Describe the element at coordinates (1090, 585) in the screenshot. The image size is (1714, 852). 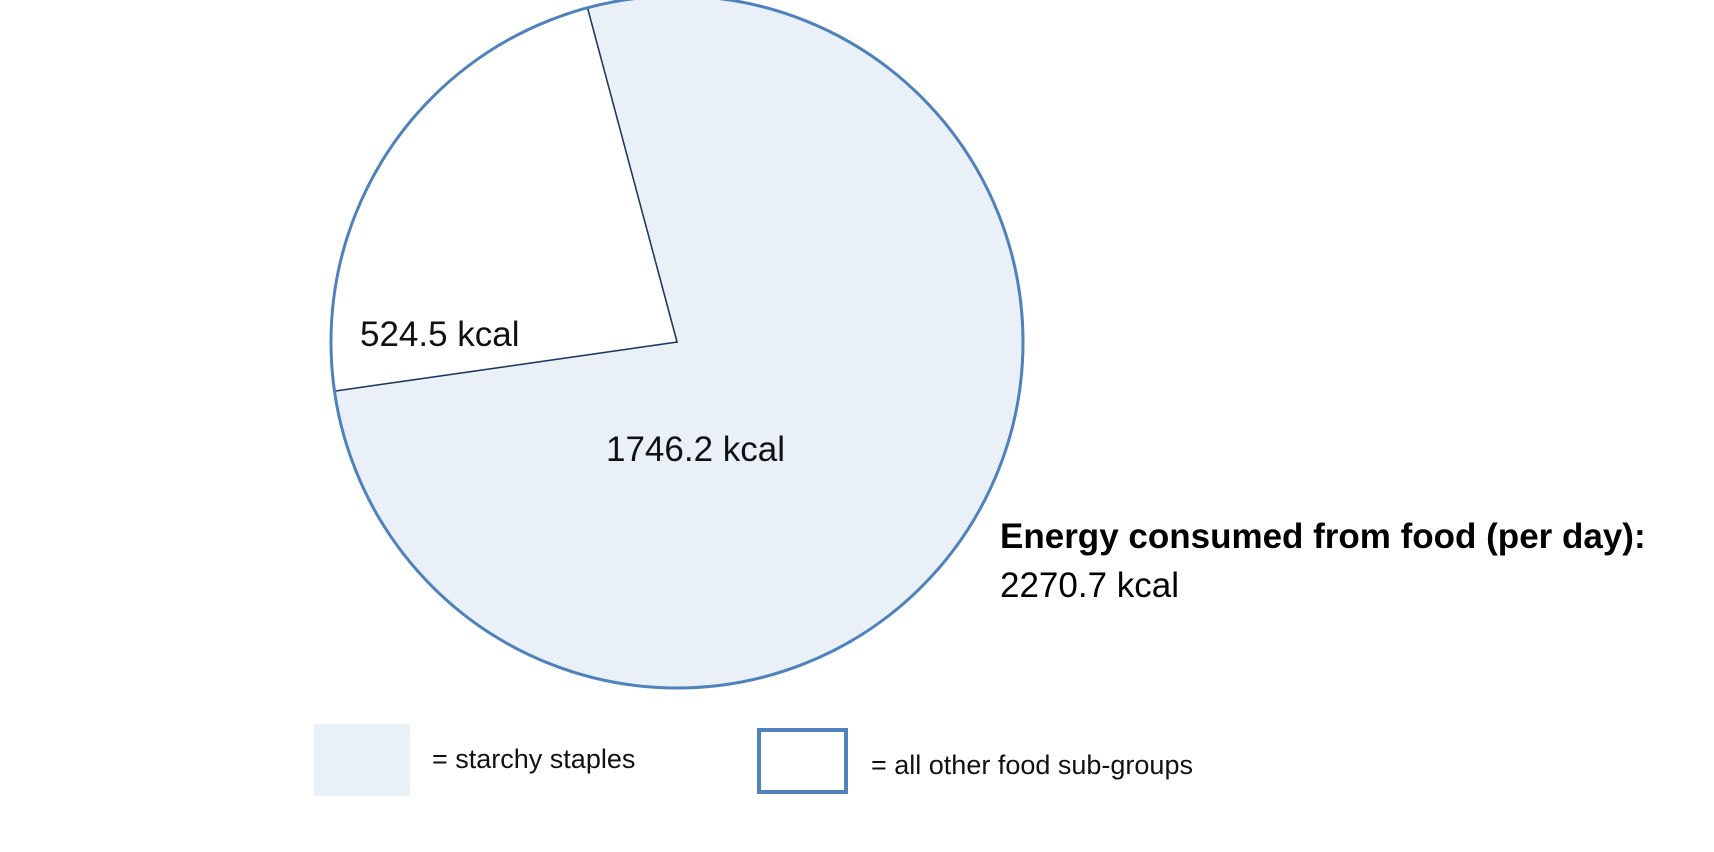
I see `total-energy-value: 2270.7 kcal` at that location.